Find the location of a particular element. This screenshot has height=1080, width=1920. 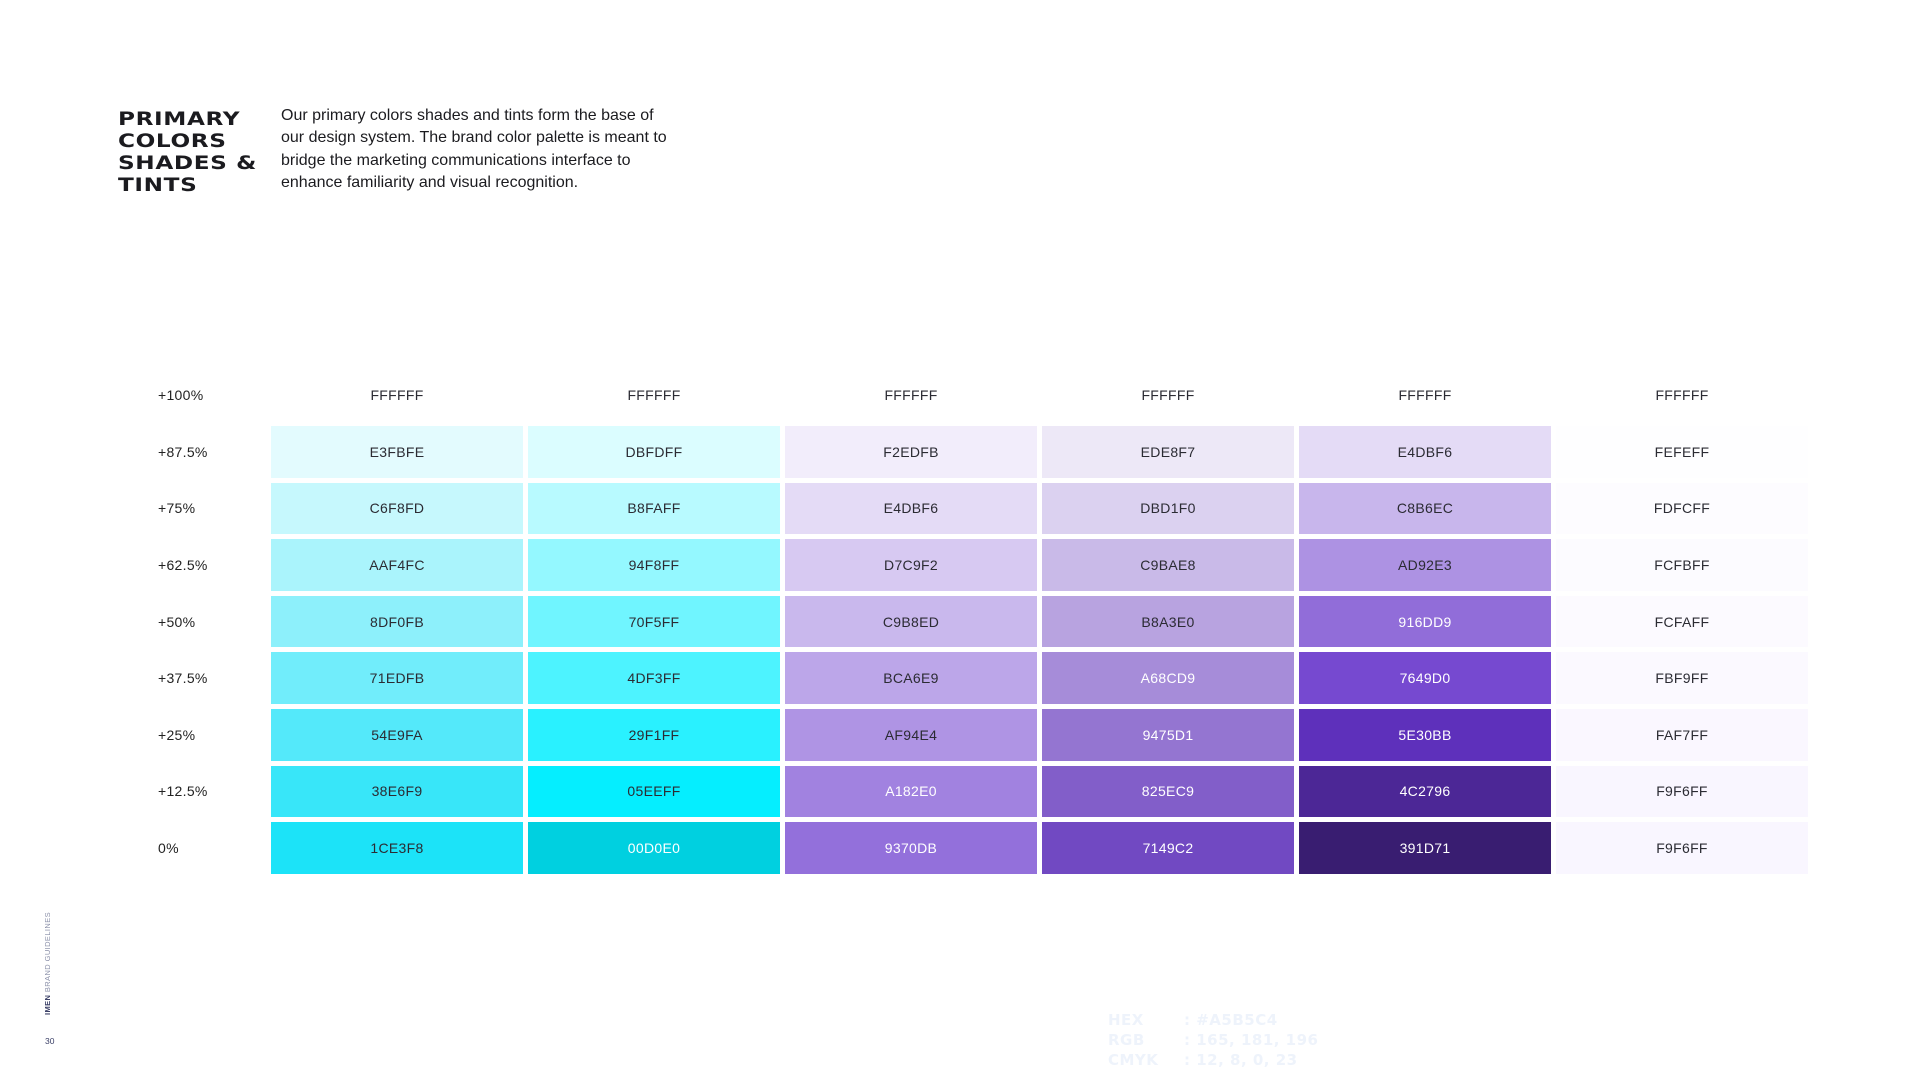

color-swatch: 4DF3FF is located at coordinates (654, 678).